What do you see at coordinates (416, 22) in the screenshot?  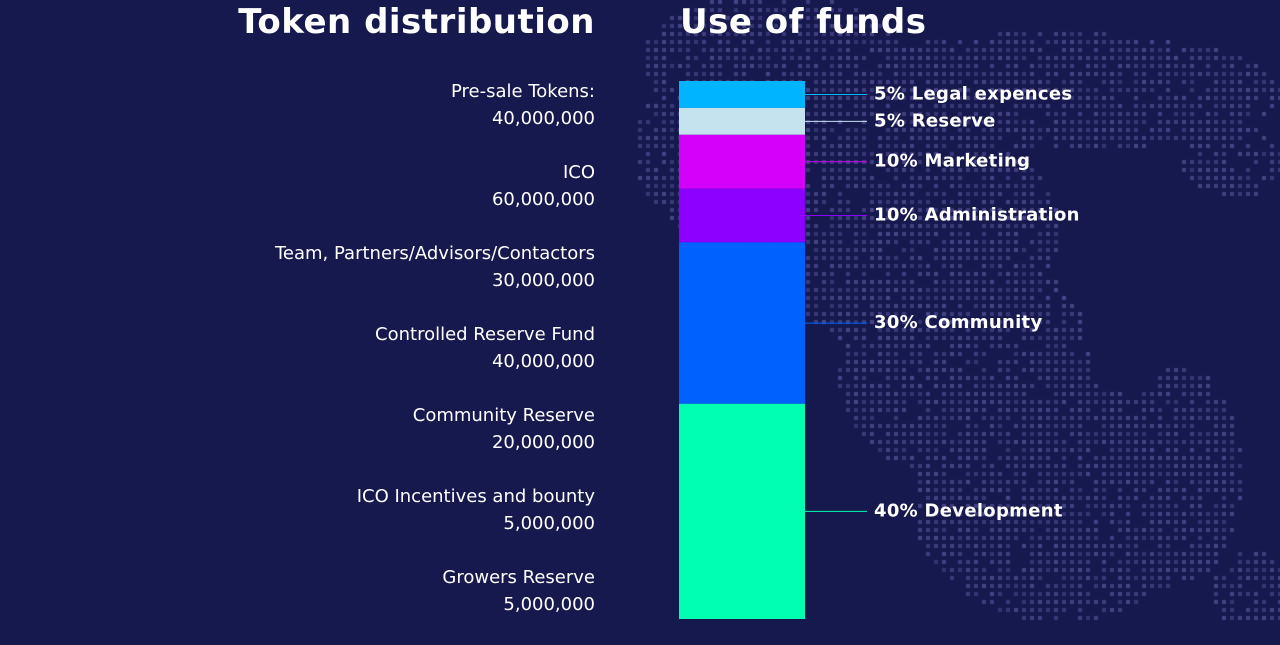 I see `token-distribution-title: Token distribution` at bounding box center [416, 22].